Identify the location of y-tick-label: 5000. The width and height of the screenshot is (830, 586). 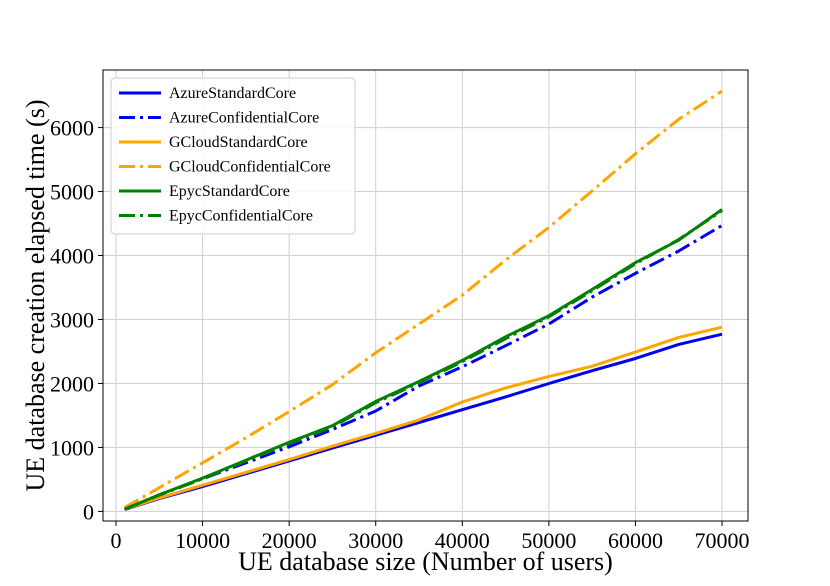
(72, 192).